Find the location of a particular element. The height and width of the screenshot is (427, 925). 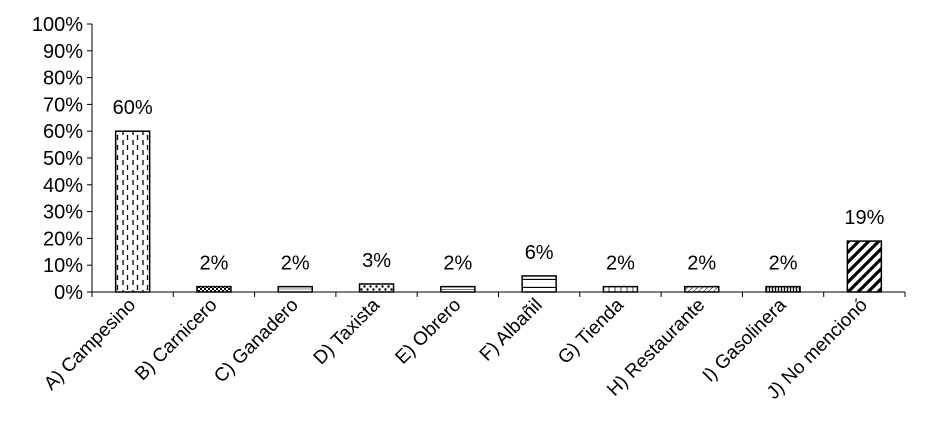

data-label: 19% is located at coordinates (864, 218).